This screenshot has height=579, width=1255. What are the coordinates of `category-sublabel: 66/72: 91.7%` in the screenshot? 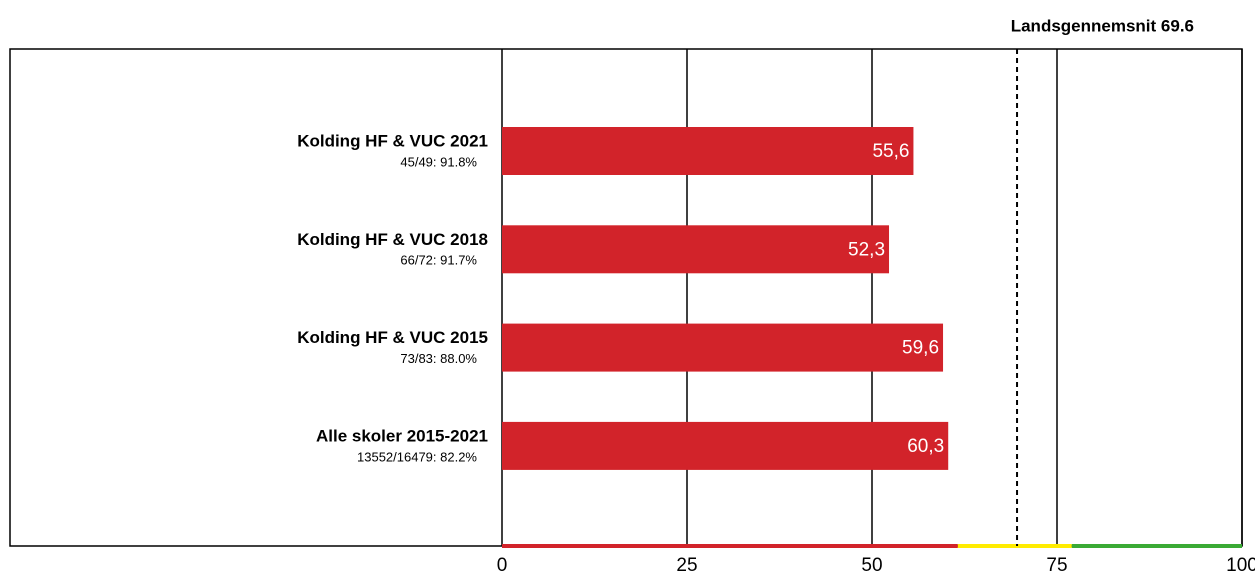 It's located at (438, 260).